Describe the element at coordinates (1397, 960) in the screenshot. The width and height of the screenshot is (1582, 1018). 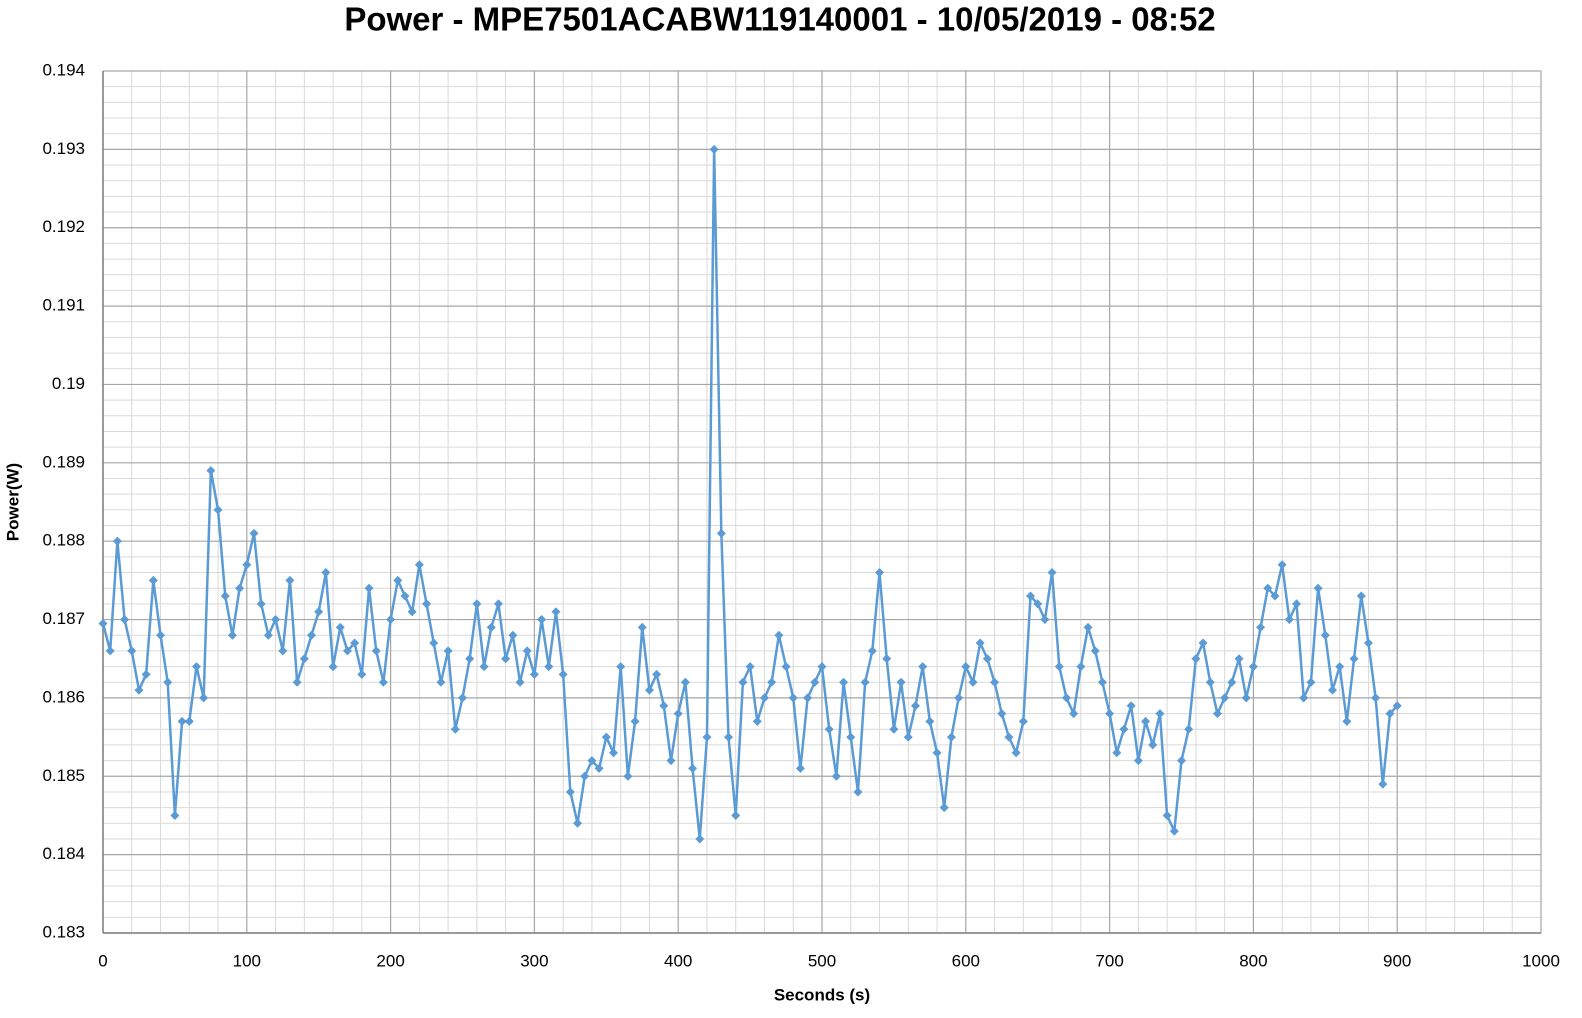
I see `x-tick-label: 900` at that location.